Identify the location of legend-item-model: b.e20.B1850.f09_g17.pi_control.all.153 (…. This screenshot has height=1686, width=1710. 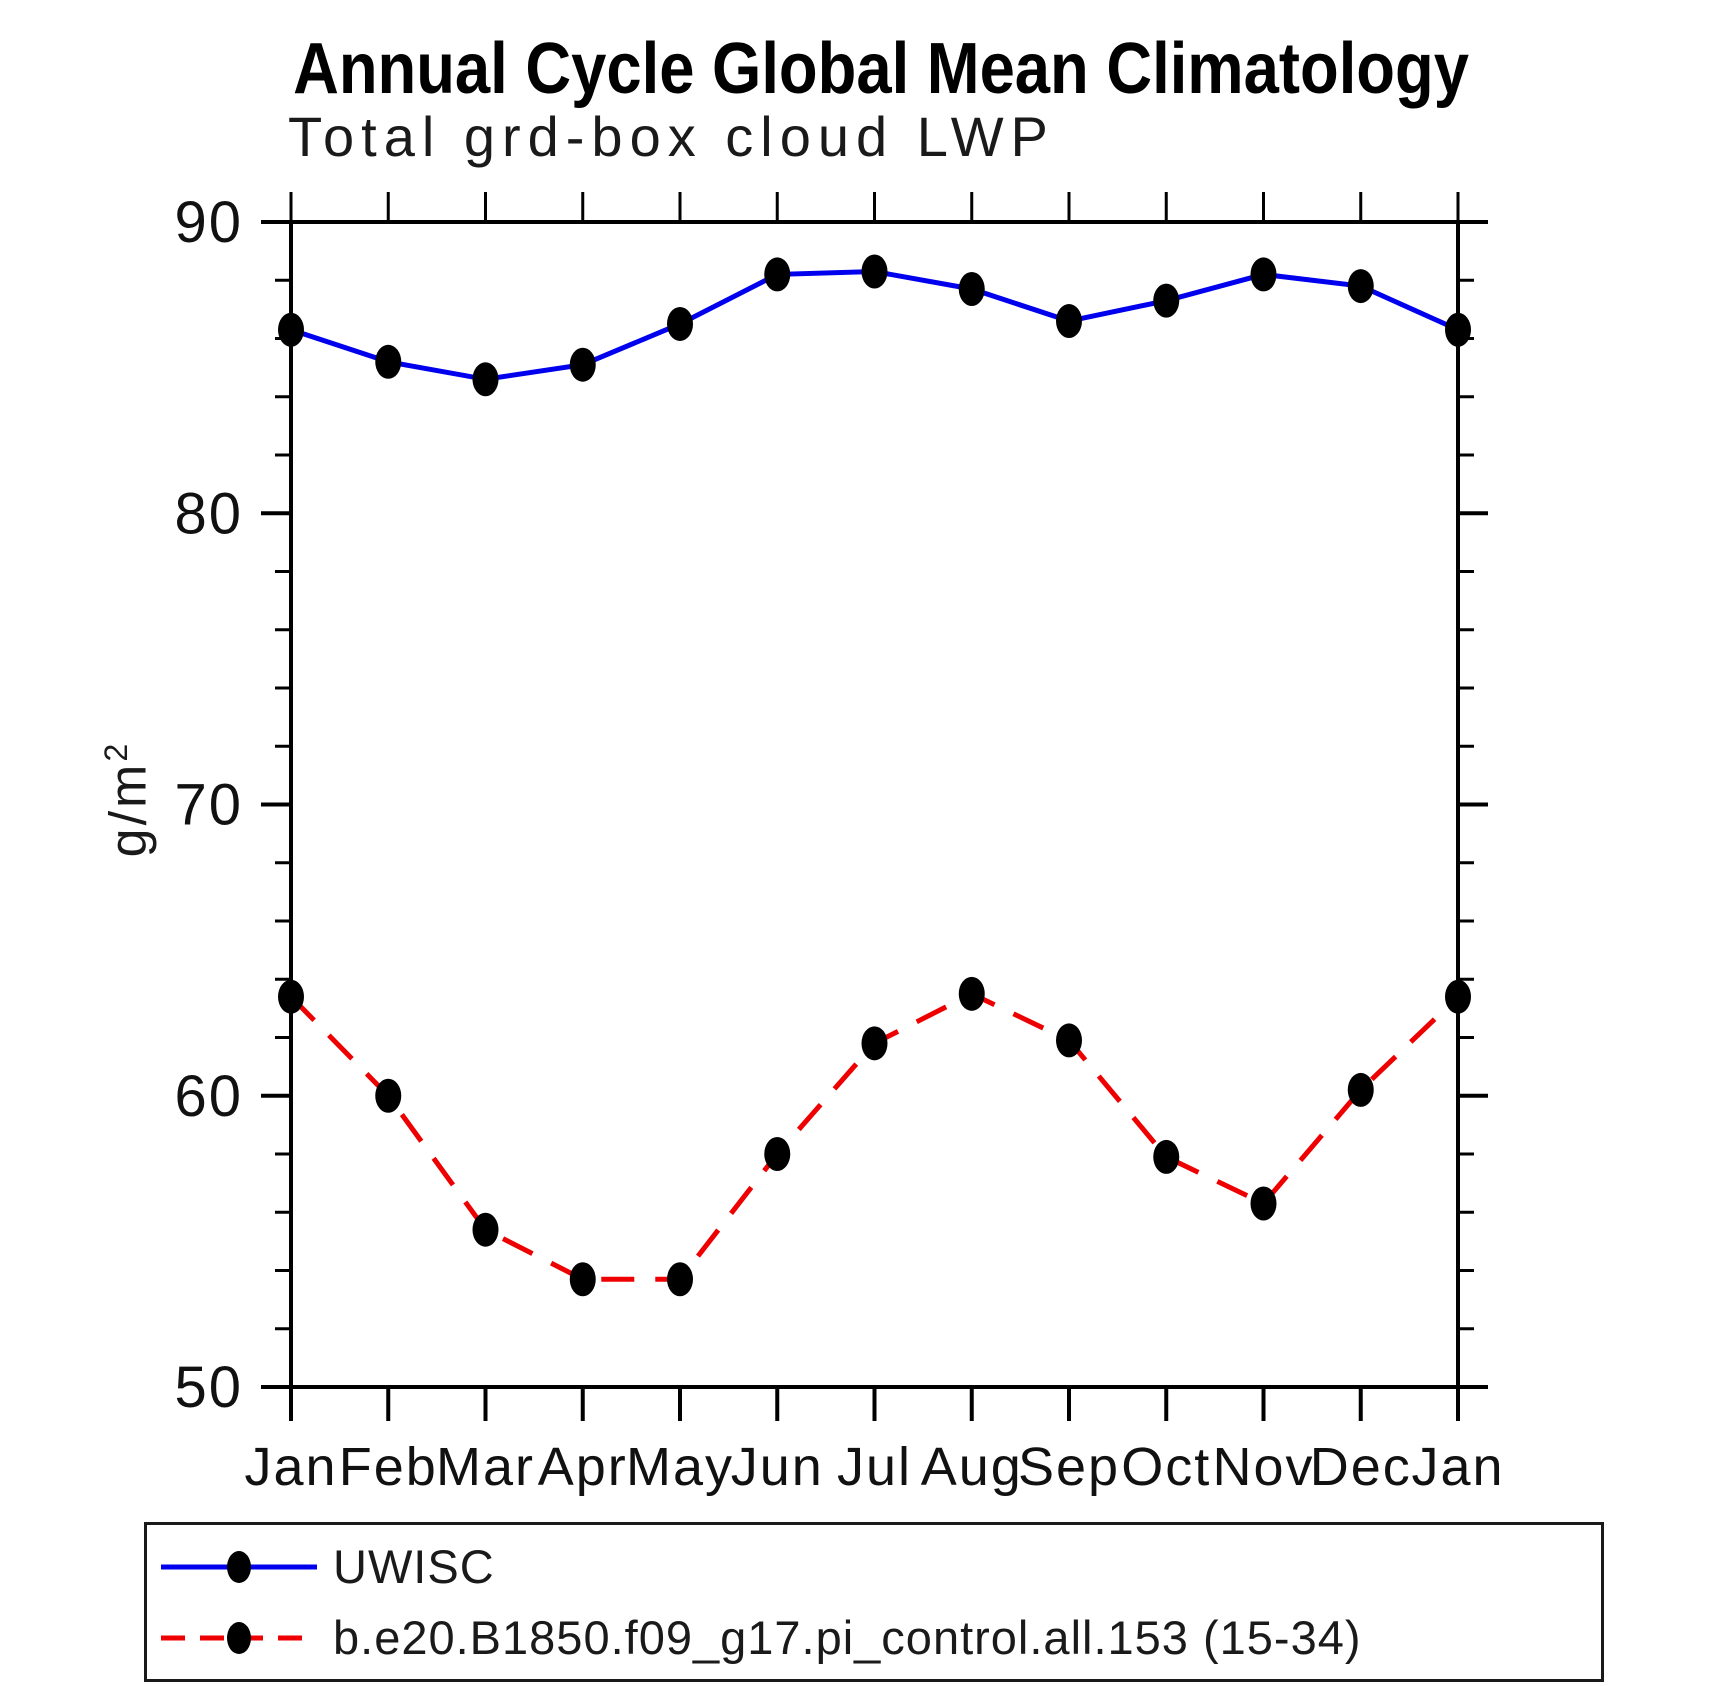
(877, 1637).